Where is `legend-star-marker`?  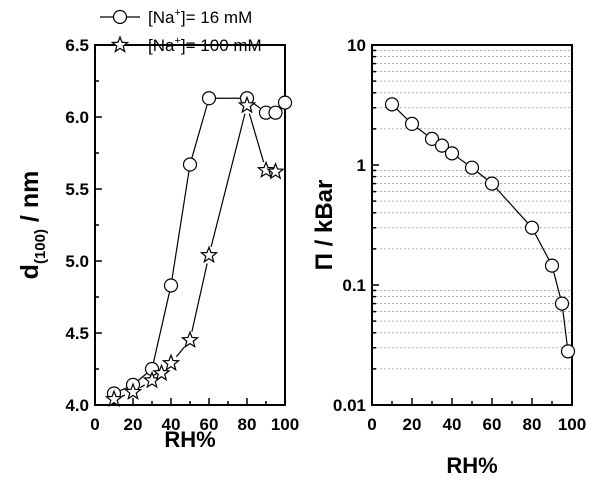
legend-star-marker is located at coordinates (120, 44).